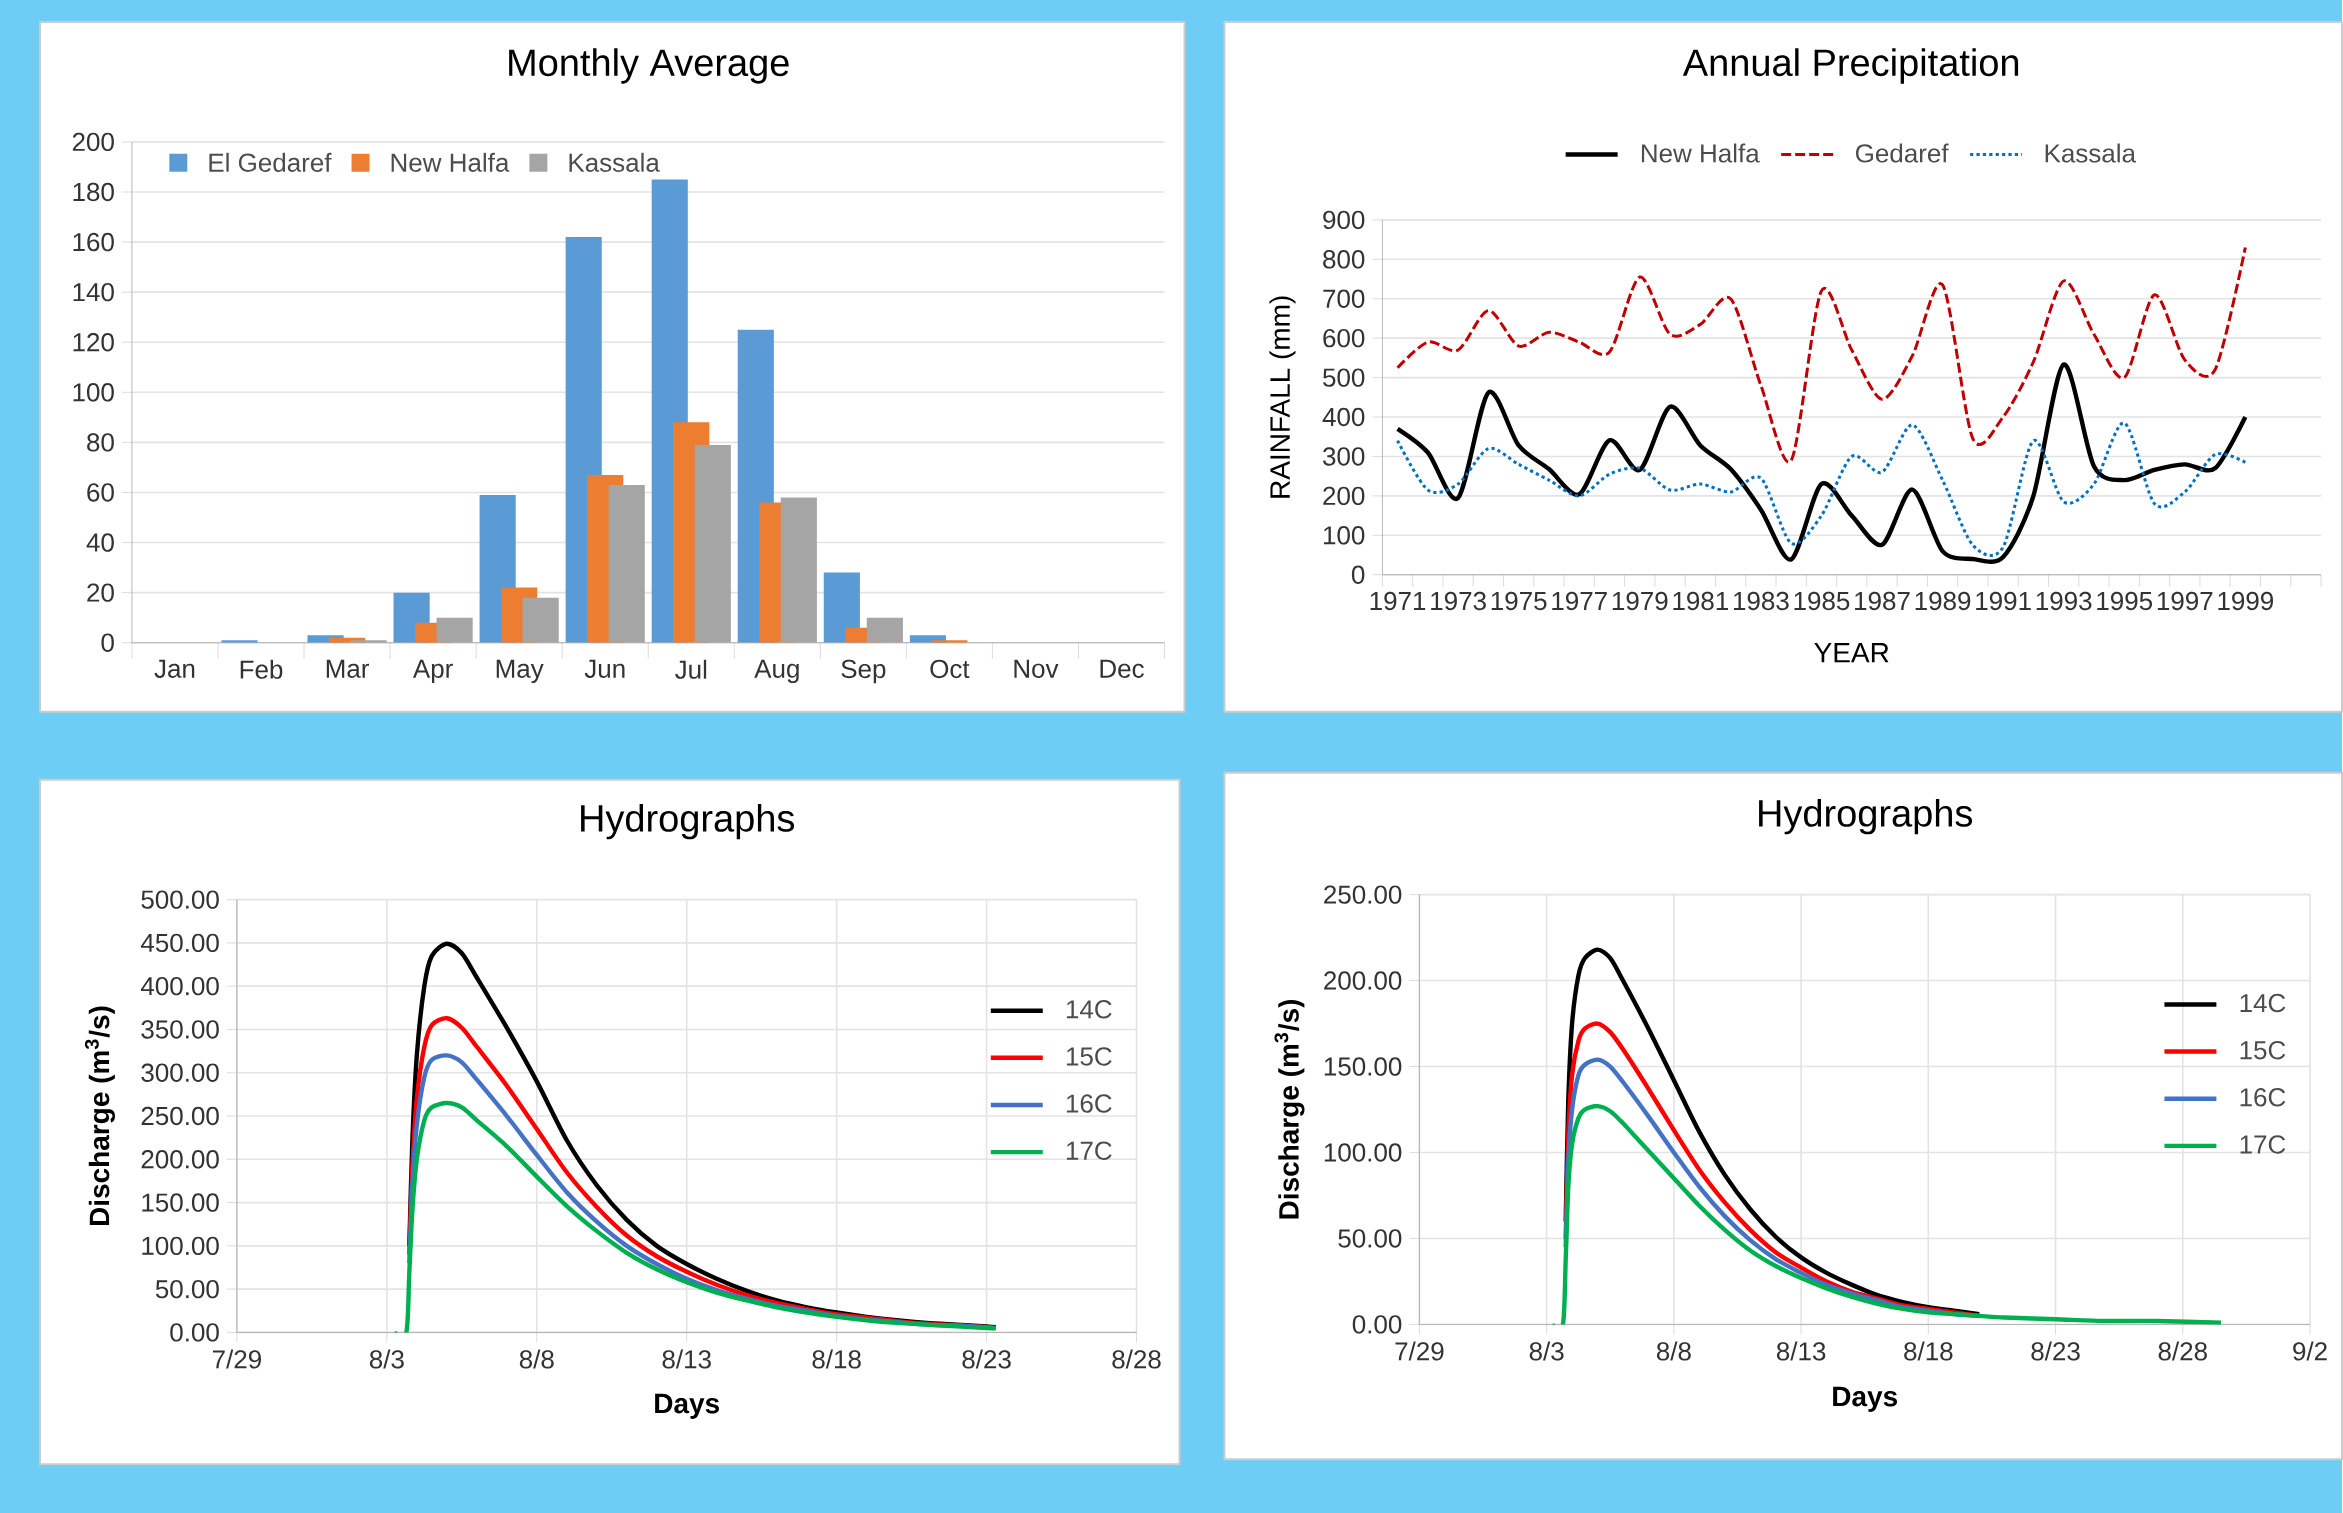 The image size is (2343, 1513). I want to click on x-tick-label: 1975, so click(1519, 601).